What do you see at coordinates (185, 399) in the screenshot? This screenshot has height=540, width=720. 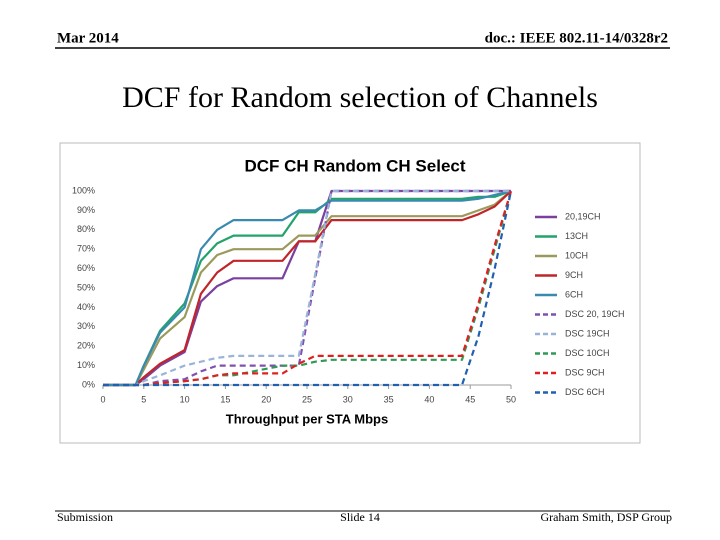 I see `x-tick-label: 10` at bounding box center [185, 399].